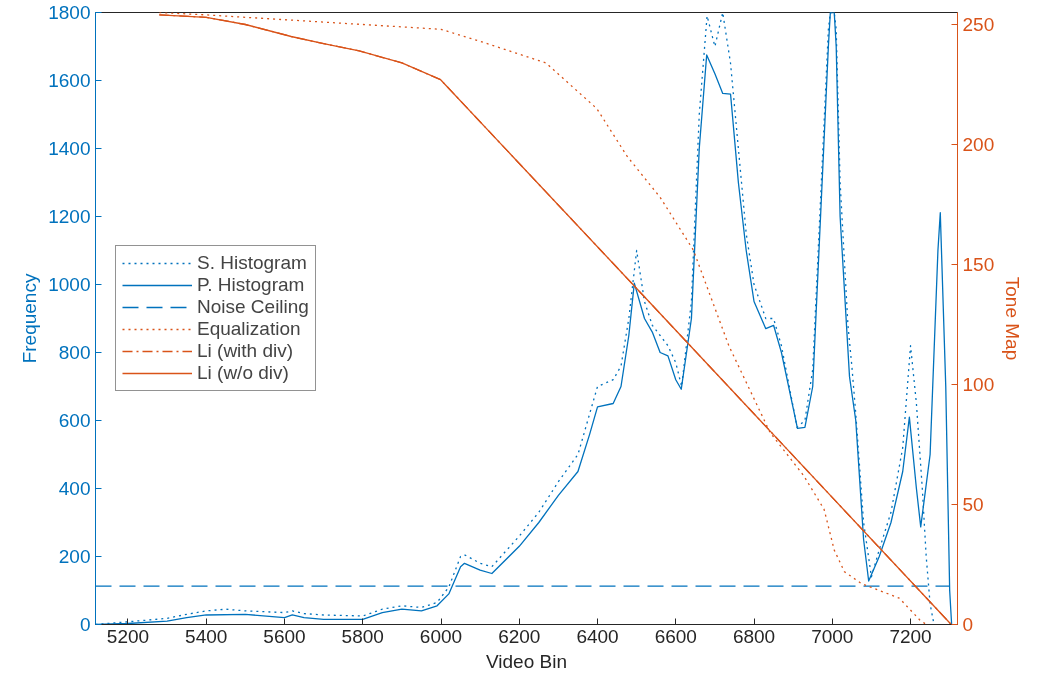  I want to click on x-tick-label: 7200, so click(910, 636).